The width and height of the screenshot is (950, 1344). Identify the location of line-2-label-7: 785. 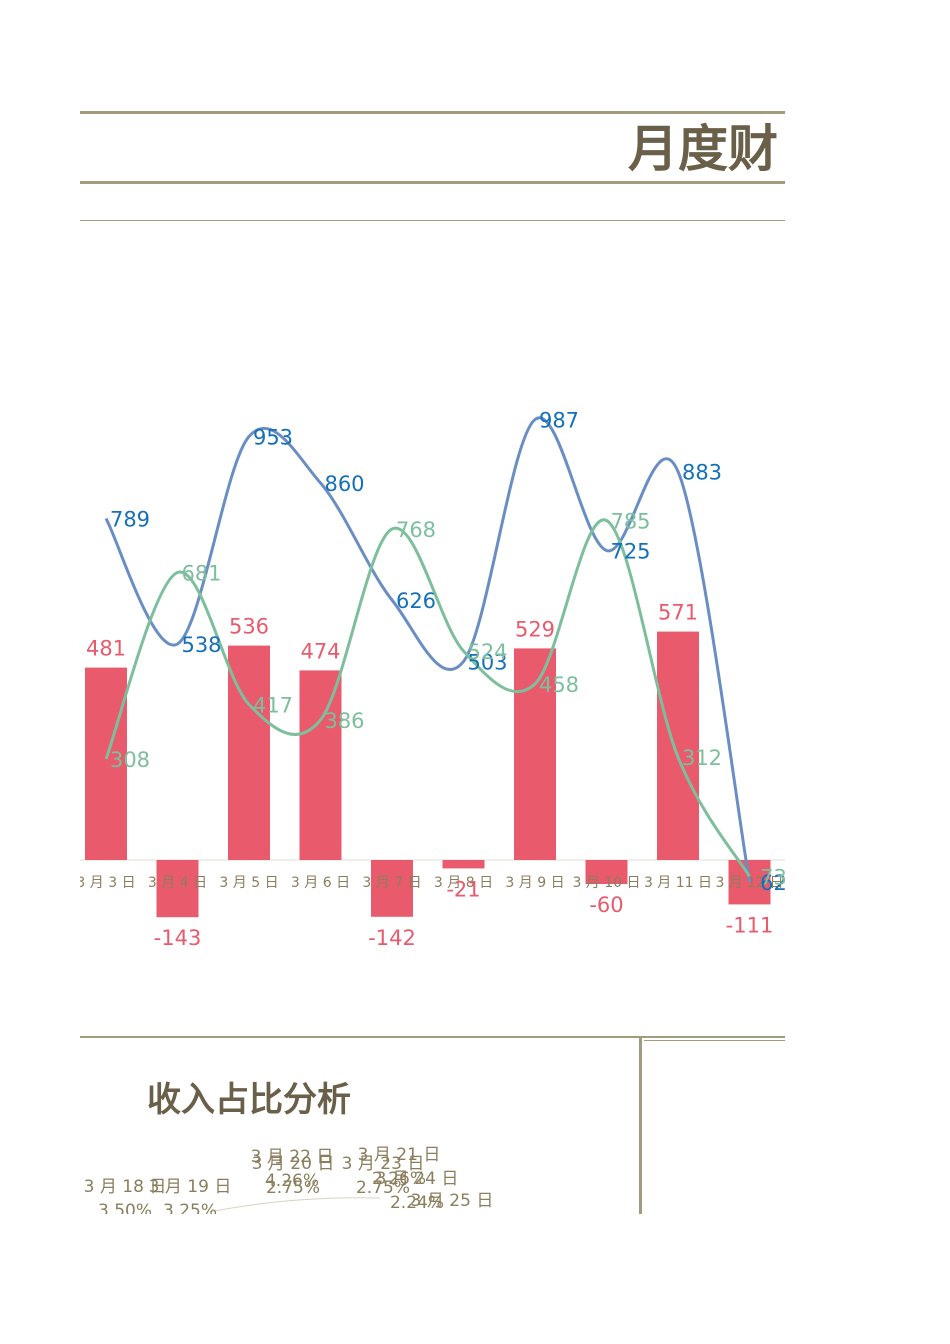
(630, 522).